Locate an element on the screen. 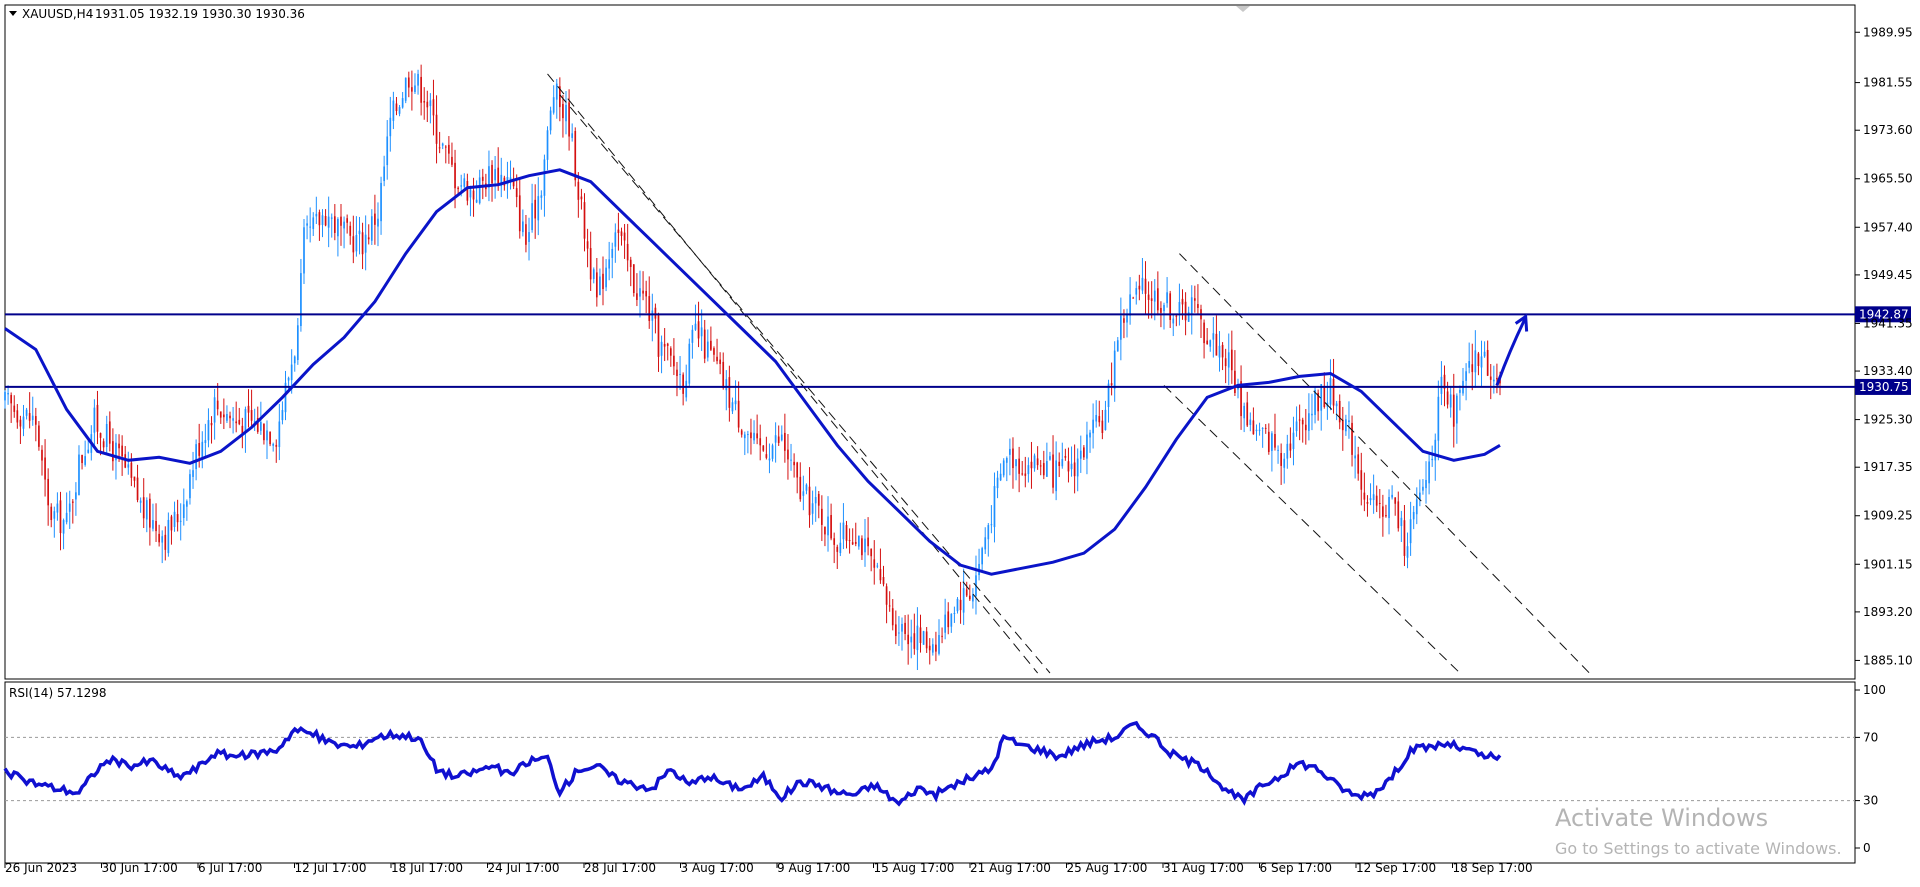  time-tick-label: 21 Aug 17:00 is located at coordinates (1010, 868).